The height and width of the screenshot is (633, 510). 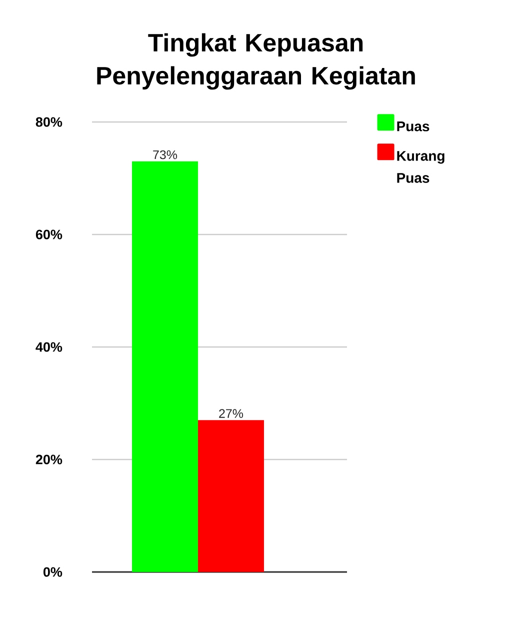 I want to click on y-tick-label: 80%, so click(x=49, y=122).